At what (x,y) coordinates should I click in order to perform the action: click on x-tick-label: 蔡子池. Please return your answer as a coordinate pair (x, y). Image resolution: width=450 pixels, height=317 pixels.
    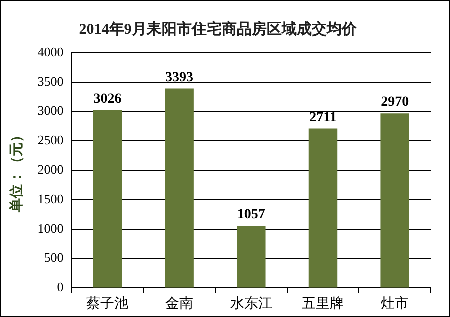
    Looking at the image, I should click on (107, 304).